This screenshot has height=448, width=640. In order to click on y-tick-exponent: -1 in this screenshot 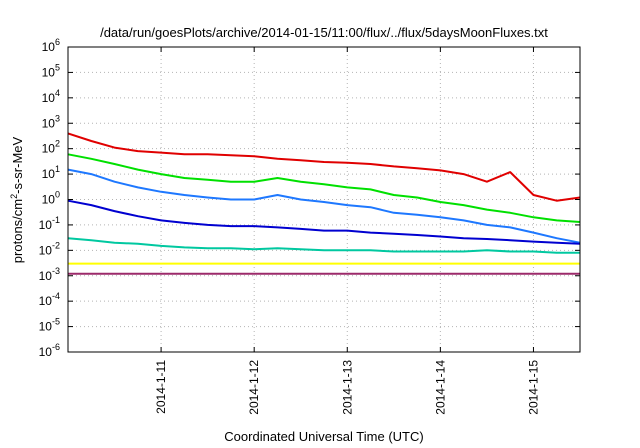, I will do `click(56, 220)`.